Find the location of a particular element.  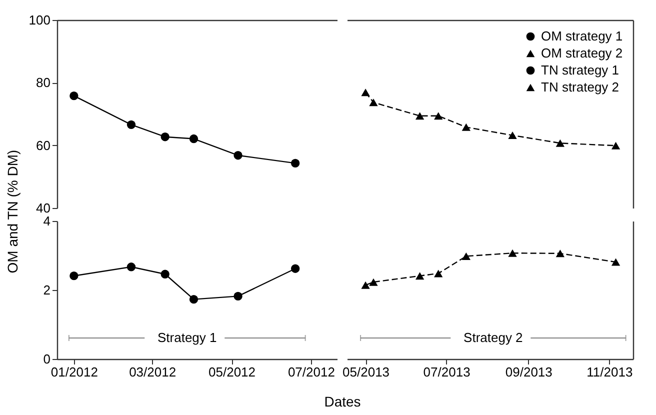

x-tick-label: 07/2013 is located at coordinates (446, 372).